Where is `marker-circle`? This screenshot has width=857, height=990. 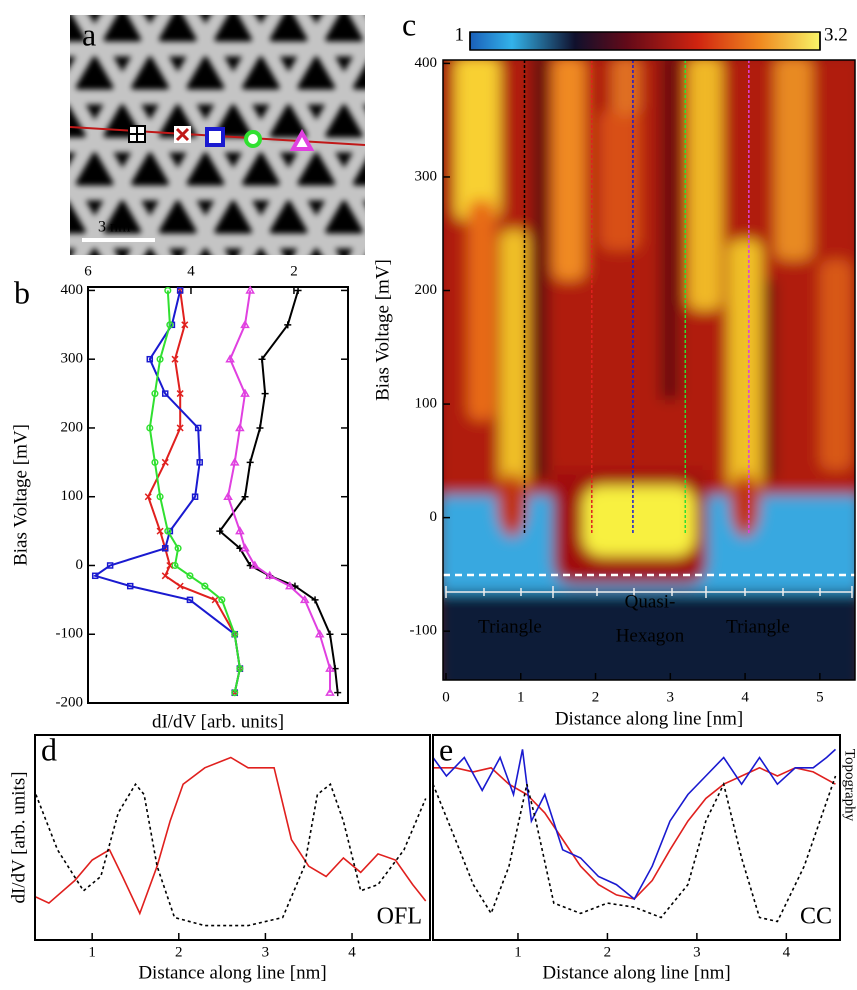 marker-circle is located at coordinates (253, 139).